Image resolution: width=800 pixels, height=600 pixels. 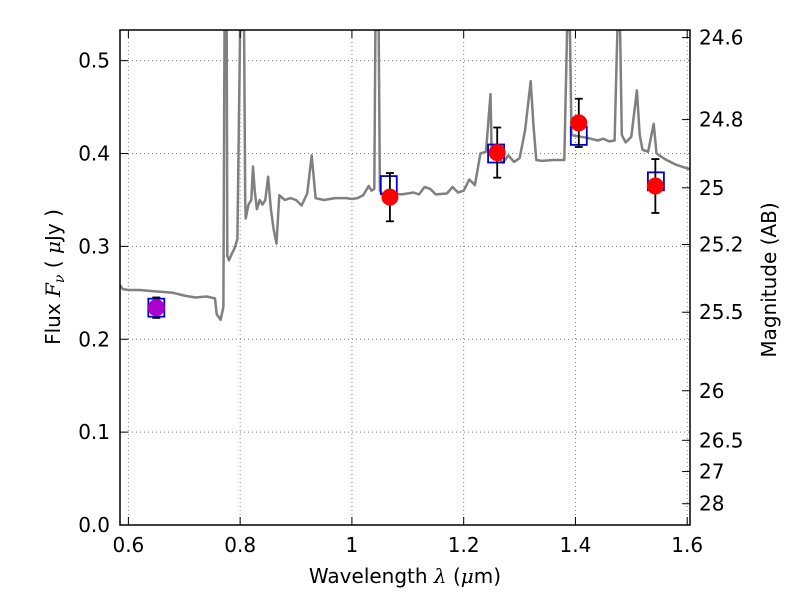 I want to click on y2-tick-label: 28, so click(x=711, y=504).